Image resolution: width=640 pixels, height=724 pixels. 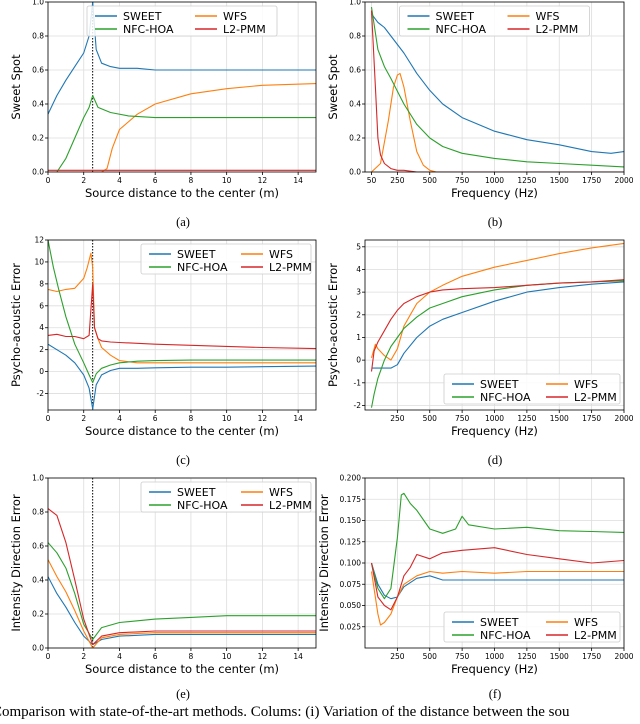 What do you see at coordinates (494, 418) in the screenshot?
I see `x-tick-label: 1000` at bounding box center [494, 418].